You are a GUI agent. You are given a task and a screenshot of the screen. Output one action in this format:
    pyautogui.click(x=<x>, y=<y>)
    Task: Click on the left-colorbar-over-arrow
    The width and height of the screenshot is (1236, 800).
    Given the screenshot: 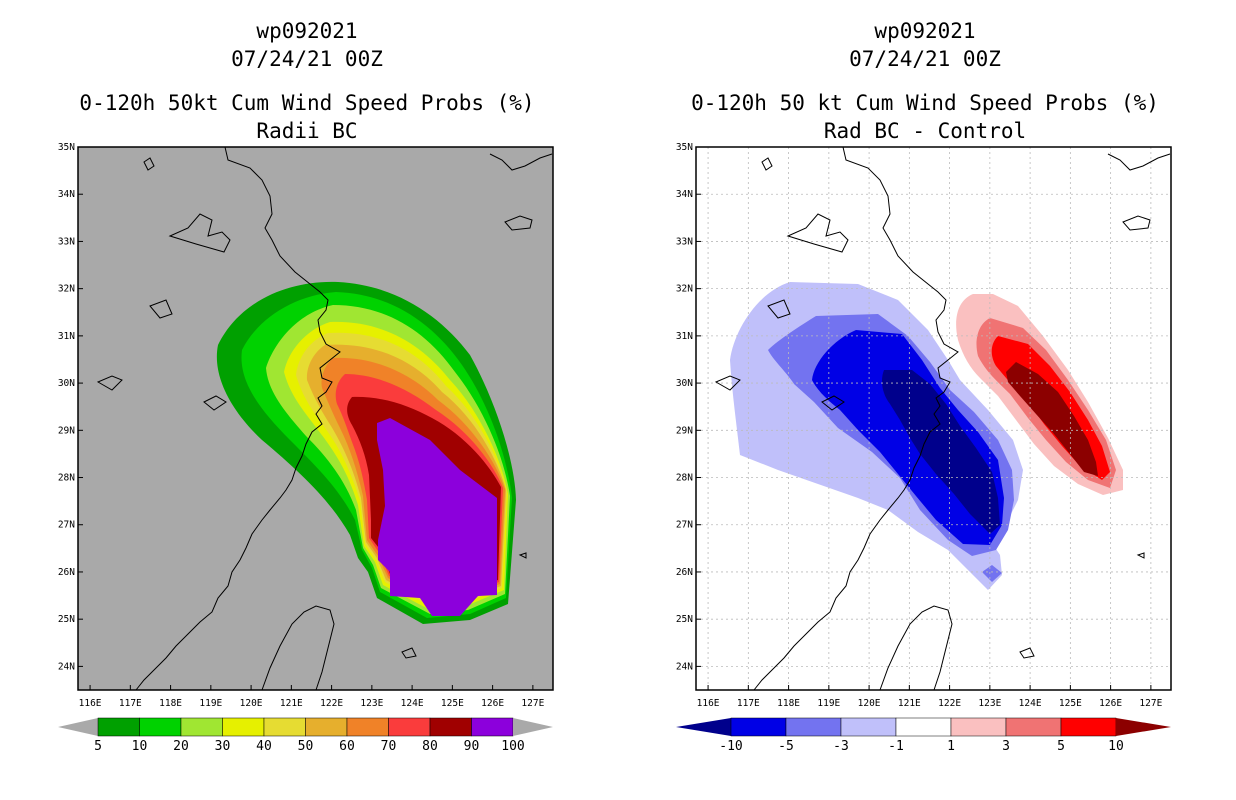 What is the action you would take?
    pyautogui.click(x=533, y=727)
    